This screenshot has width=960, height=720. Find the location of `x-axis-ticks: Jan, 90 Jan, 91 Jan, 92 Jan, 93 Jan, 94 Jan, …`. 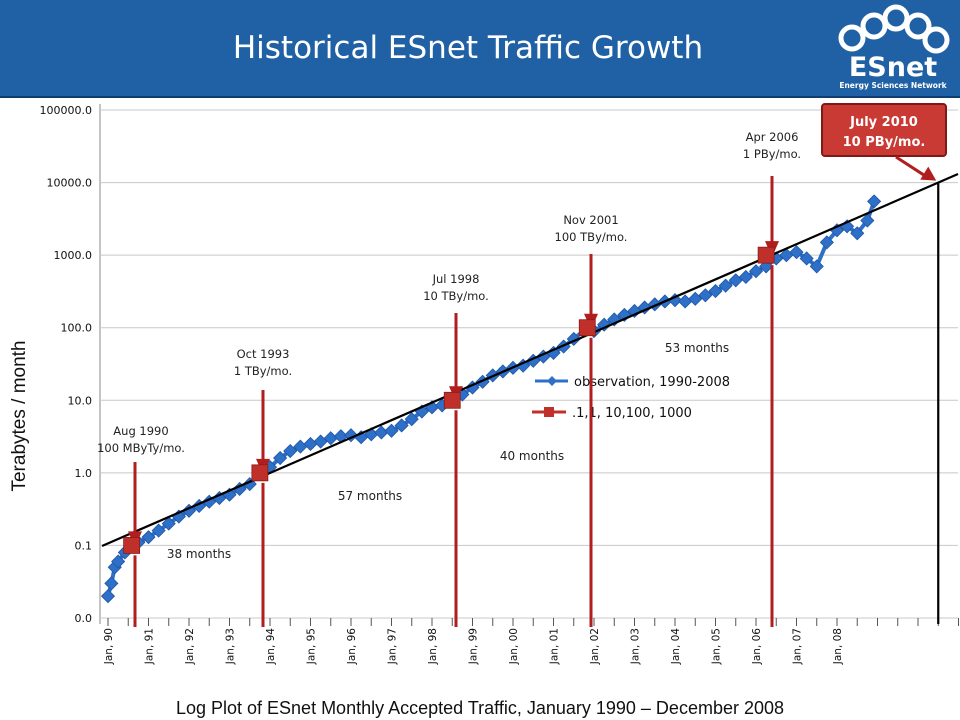

x-axis-ticks: Jan, 90 Jan, 91 Jan, 92 Jan, 93 Jan, 94 Jan, … is located at coordinates (531, 641).